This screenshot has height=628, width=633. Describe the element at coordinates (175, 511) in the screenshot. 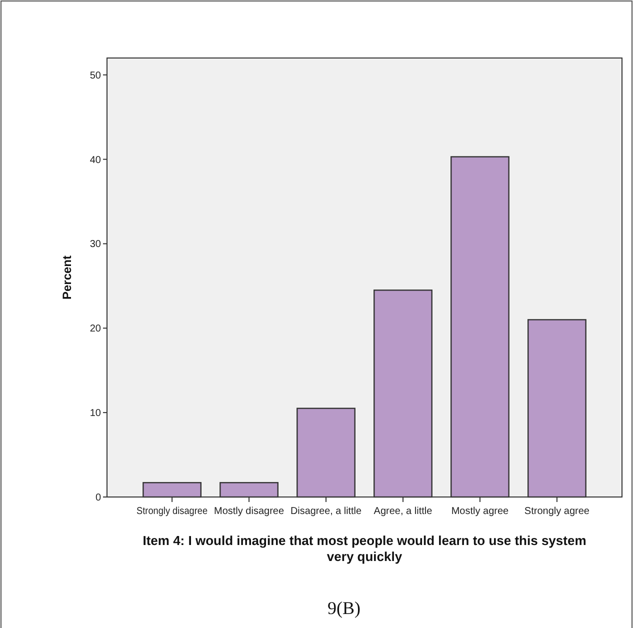

I see `x-tick-label: Strongly disagree` at that location.